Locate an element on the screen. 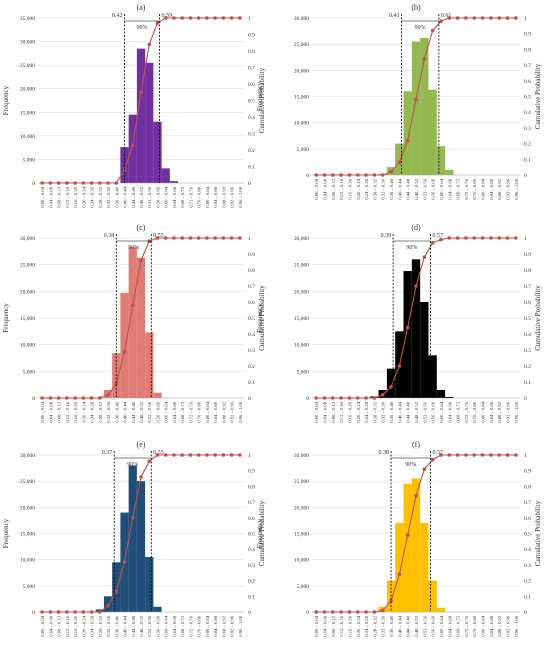  x-tick-label: 0.20 – 0.24 is located at coordinates (358, 411).